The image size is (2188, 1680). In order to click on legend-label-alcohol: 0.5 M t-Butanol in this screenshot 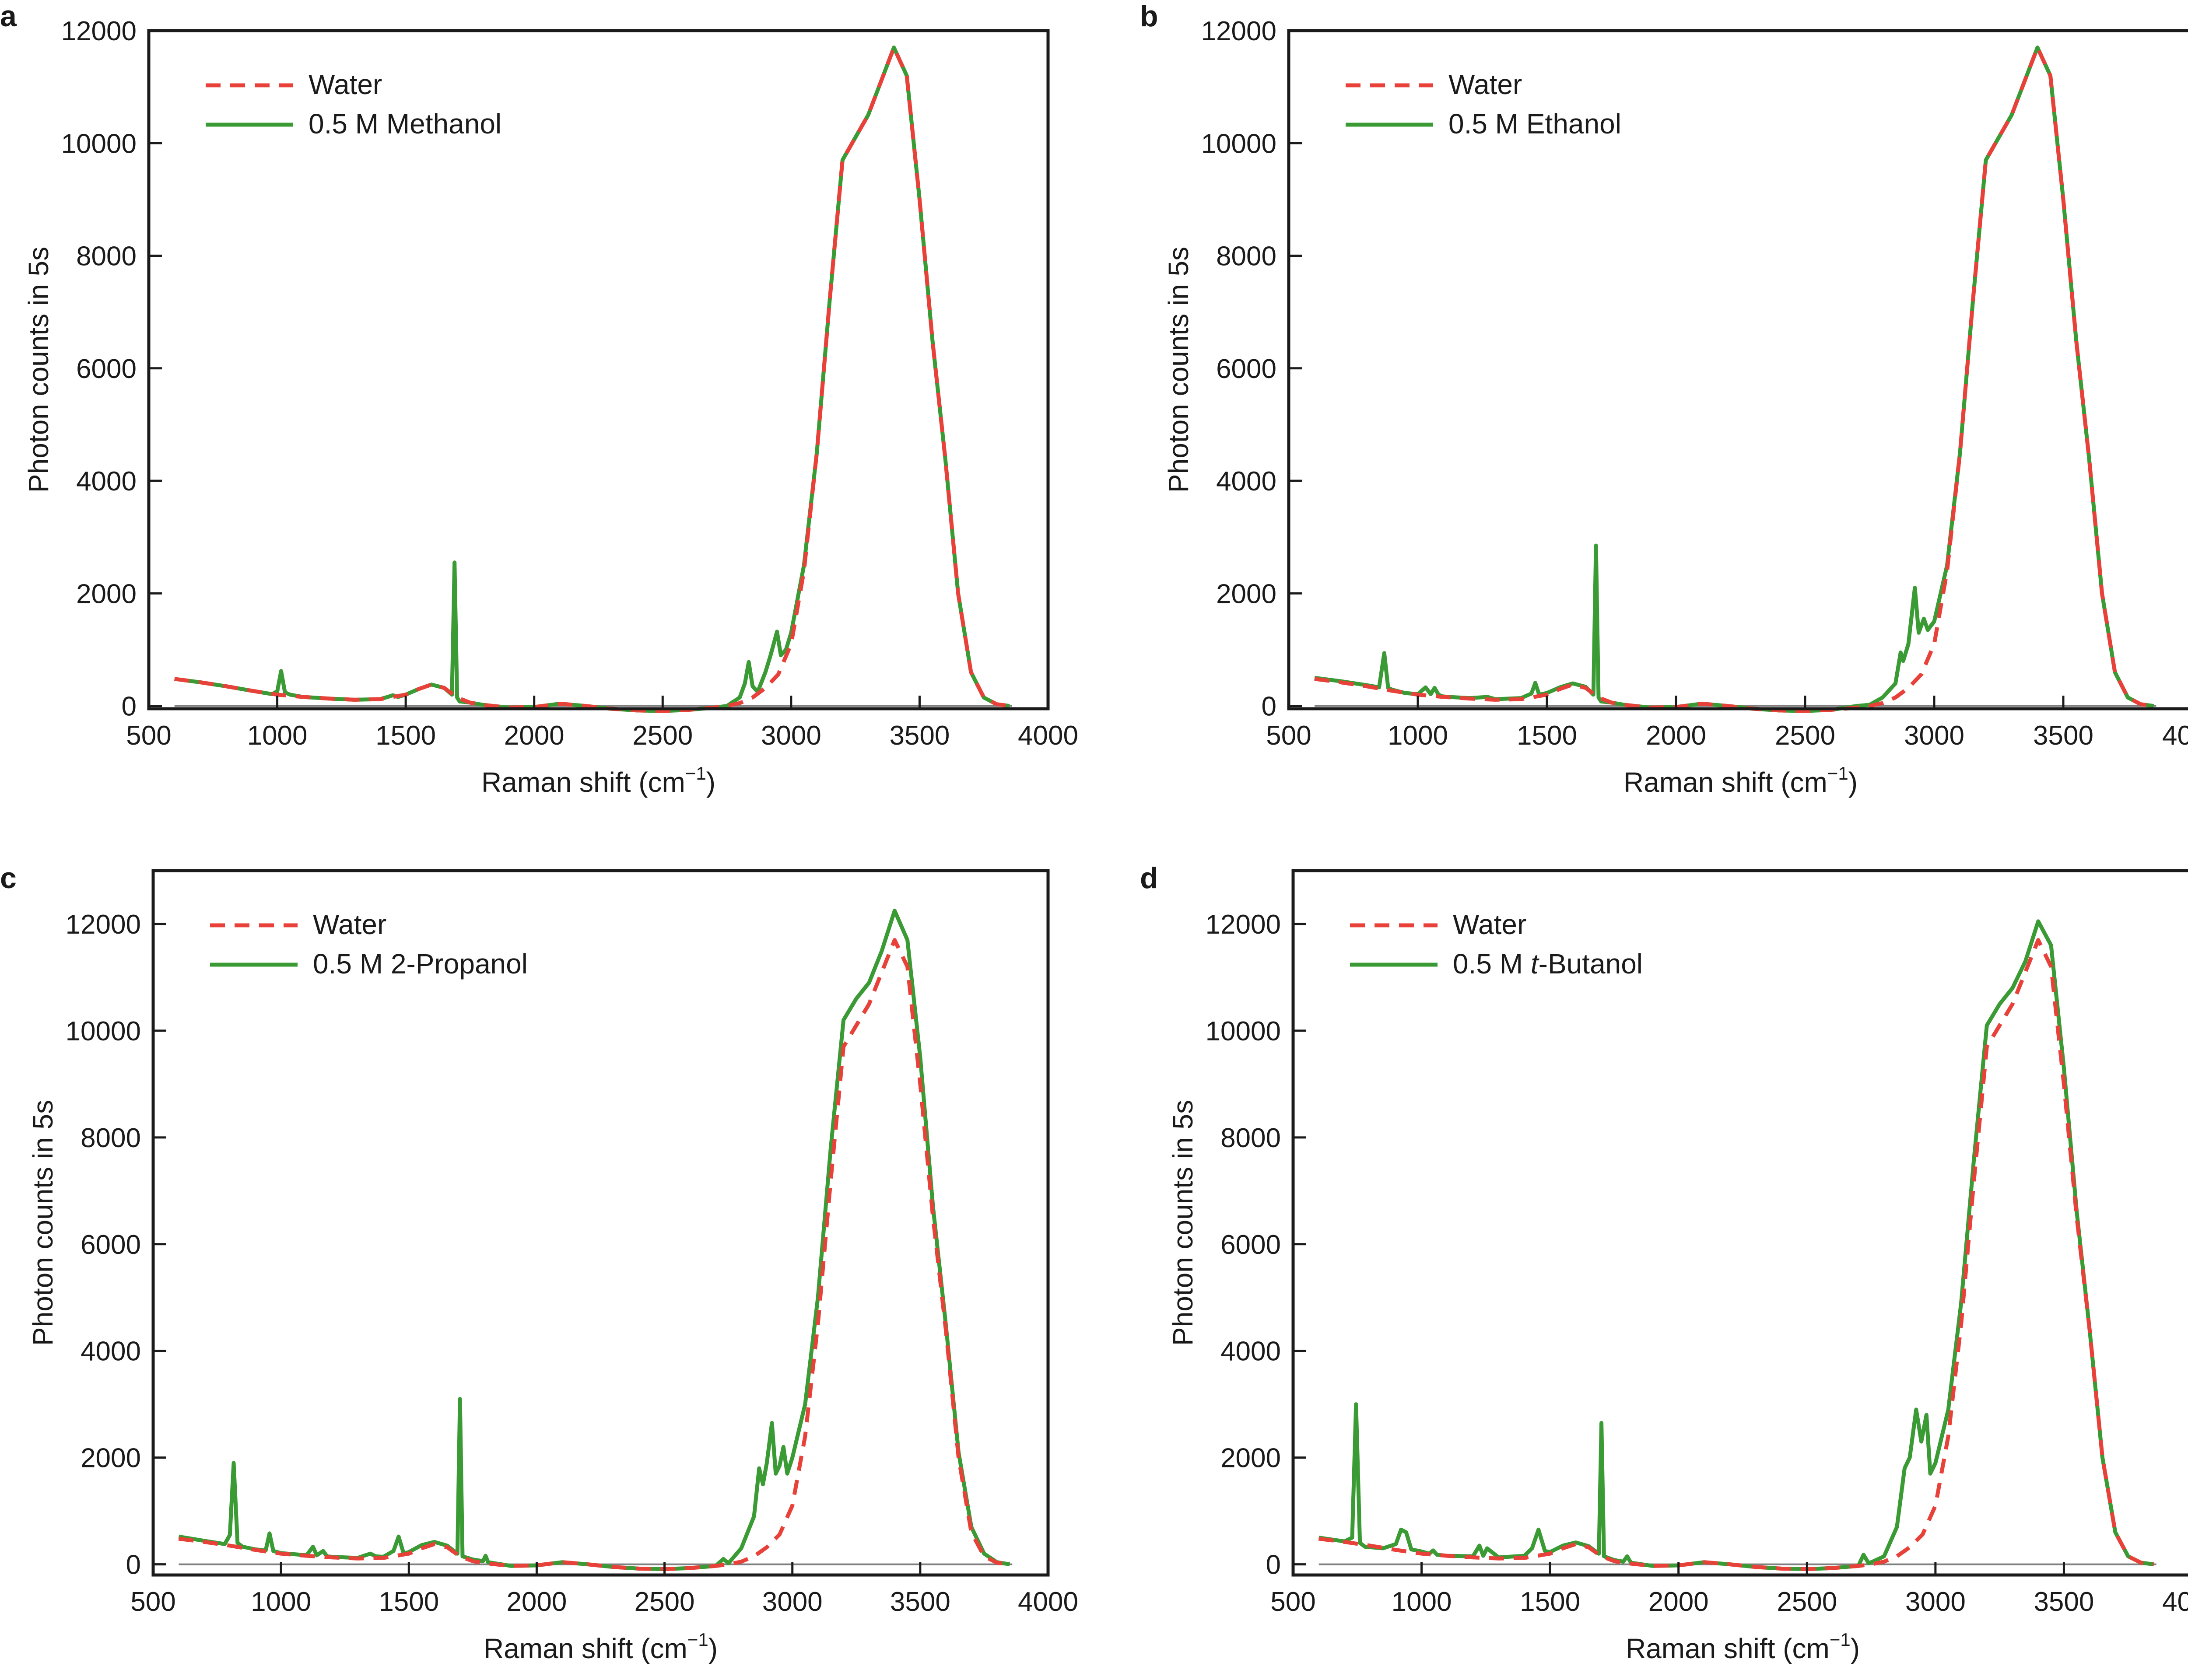, I will do `click(1548, 964)`.